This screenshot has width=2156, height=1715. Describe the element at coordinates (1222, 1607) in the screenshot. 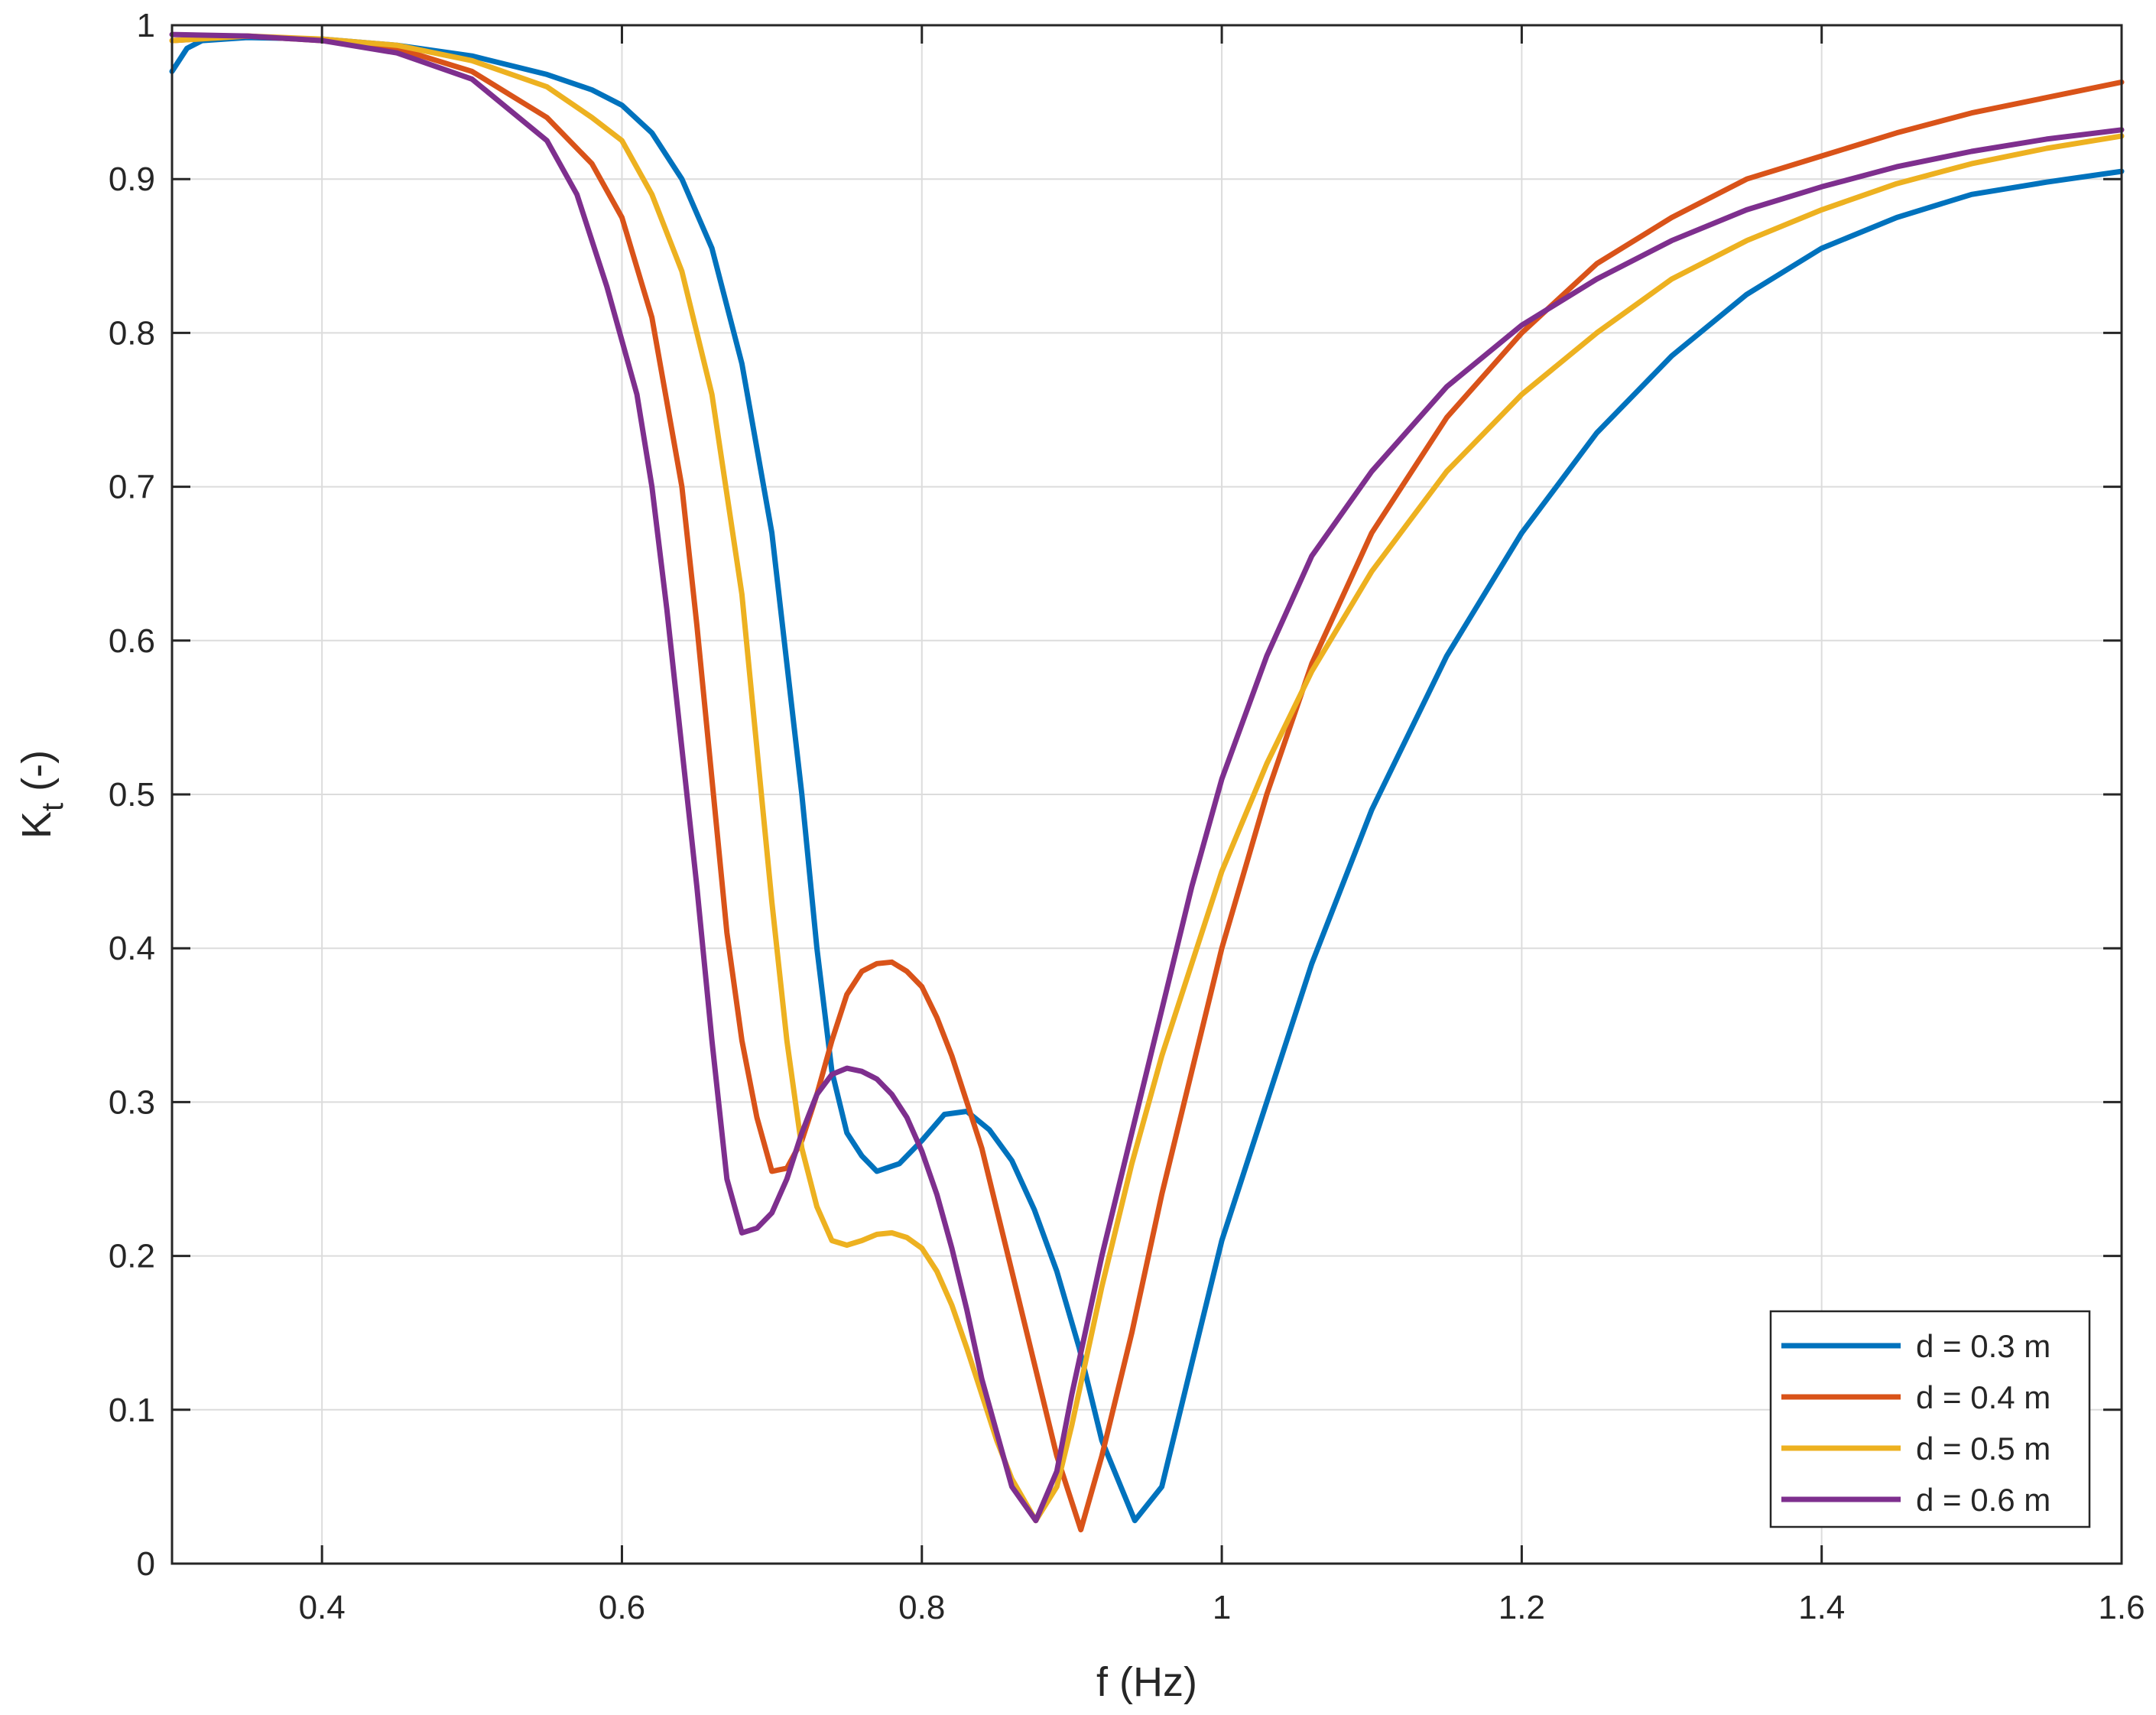

I see `x-tick-label: 1` at that location.